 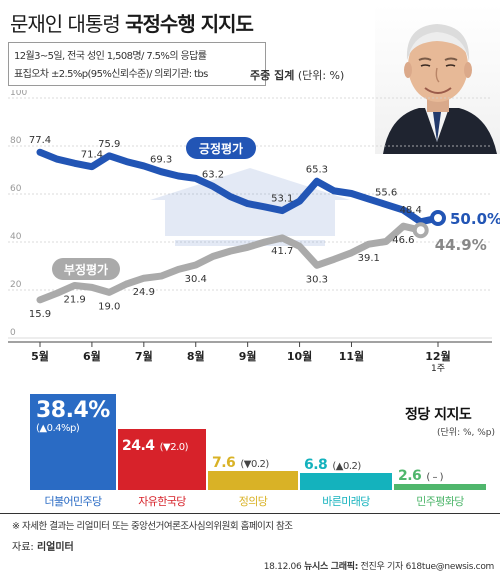 I want to click on party-support-title: 정당 지지도, so click(x=438, y=415).